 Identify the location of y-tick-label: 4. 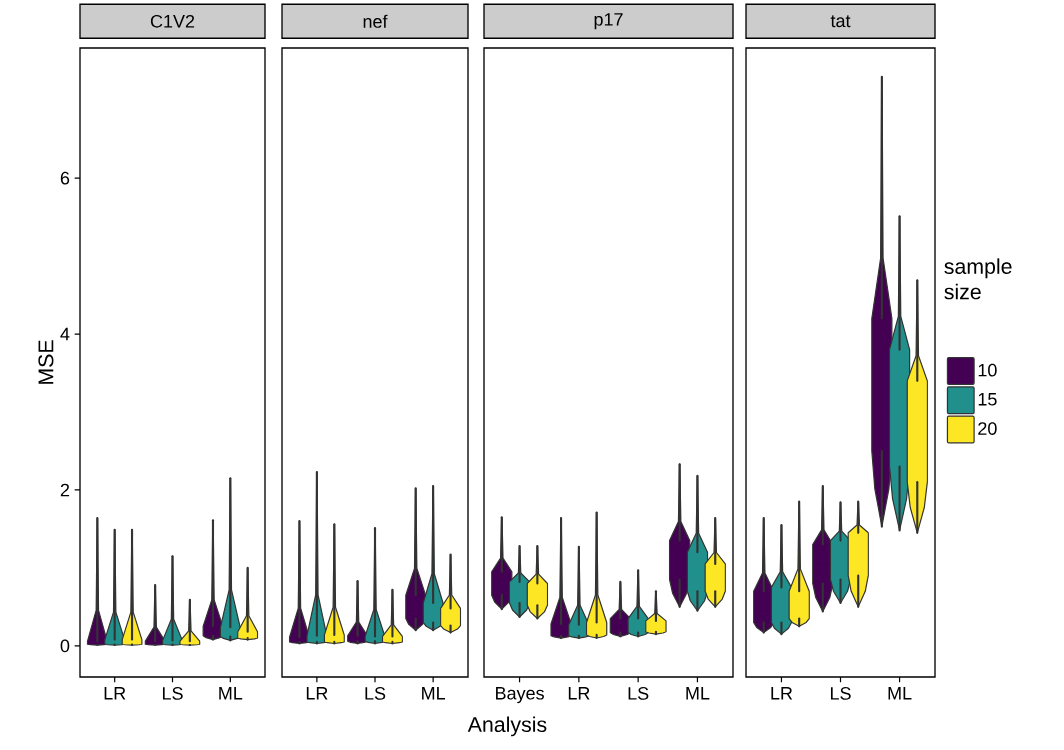
(65, 334).